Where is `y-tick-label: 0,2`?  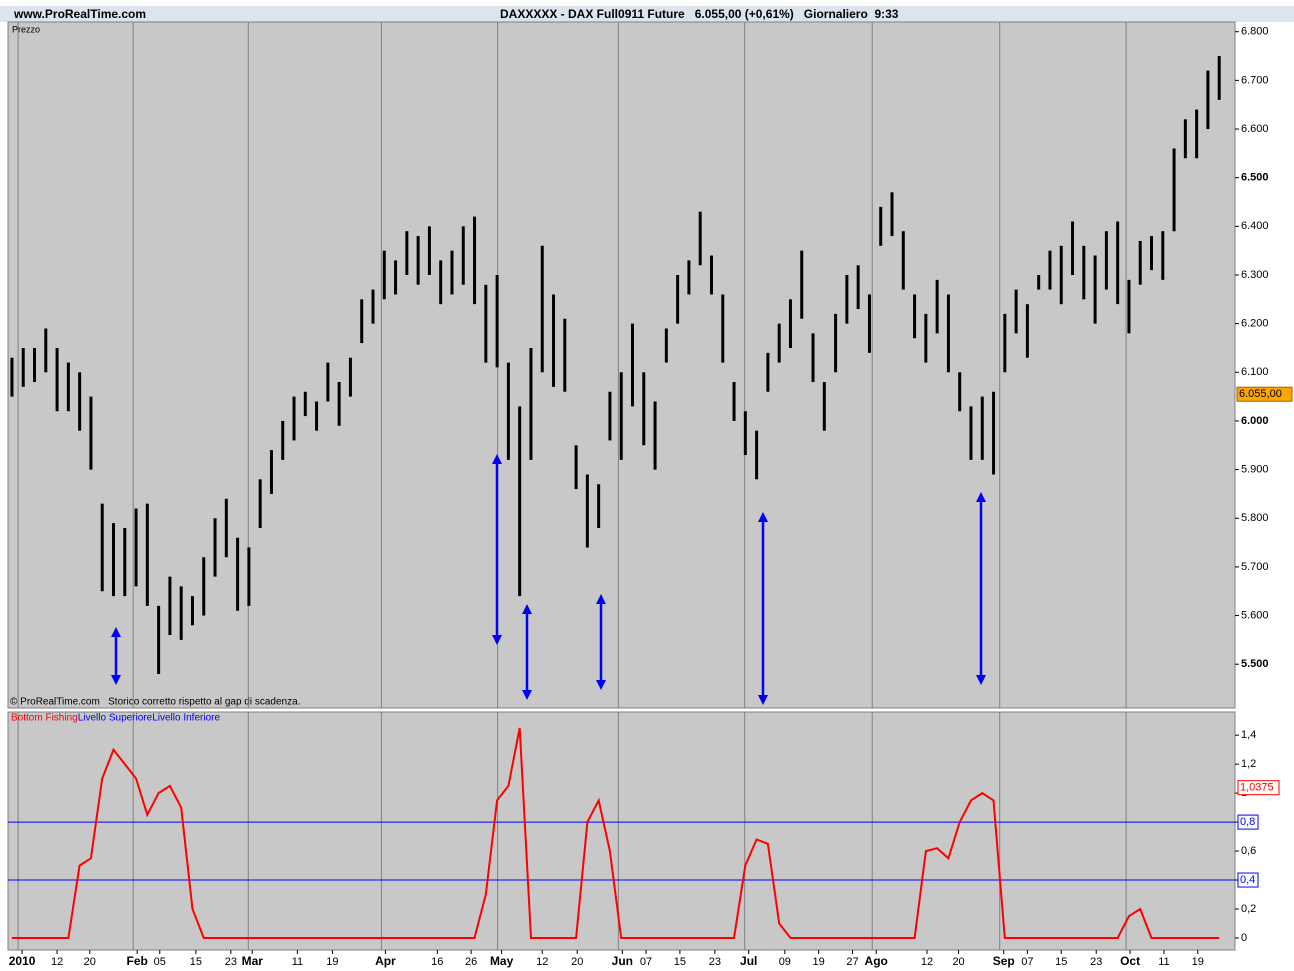
y-tick-label: 0,2 is located at coordinates (1248, 909).